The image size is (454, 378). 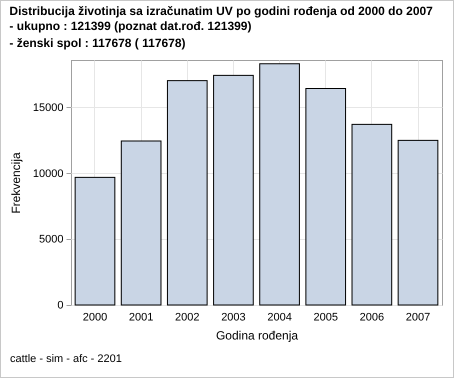 I want to click on chart-subtitle: - ukupno : 121399 (poznat dat.rođ. 121399) - ženski spol : 117678 ( 117678), so click(x=130, y=34).